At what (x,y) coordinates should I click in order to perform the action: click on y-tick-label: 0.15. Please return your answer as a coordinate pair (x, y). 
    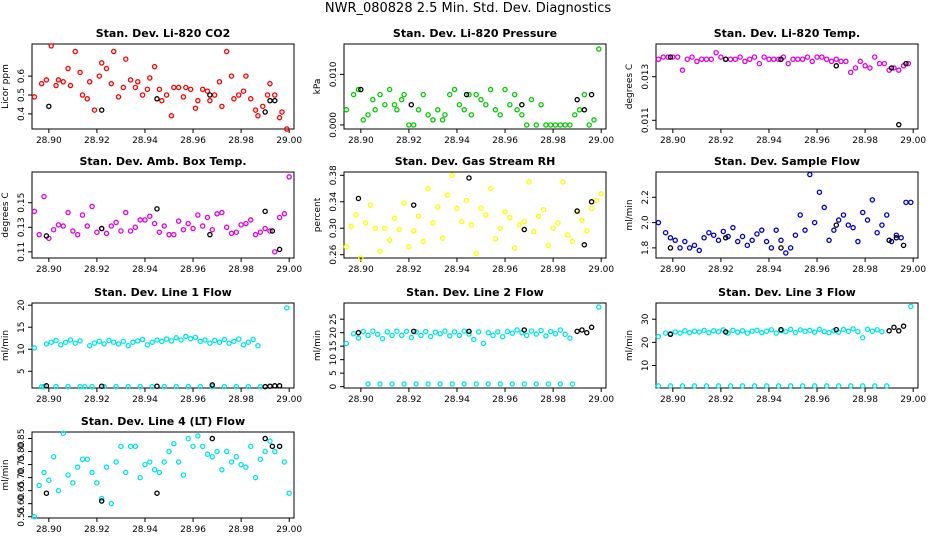
    Looking at the image, I should click on (22, 203).